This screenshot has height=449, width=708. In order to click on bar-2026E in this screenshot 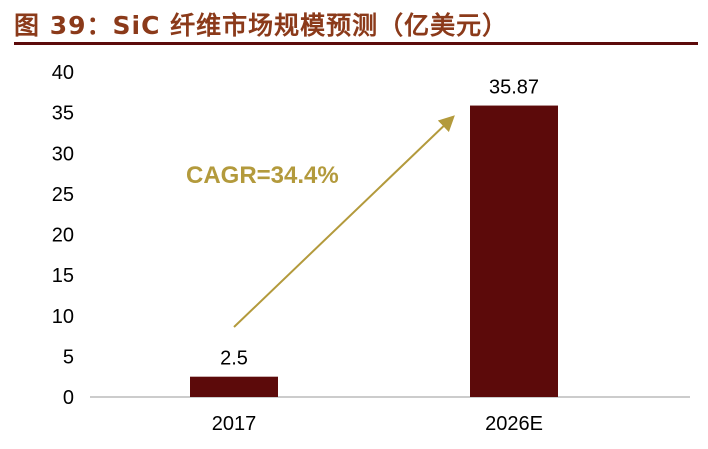, I will do `click(514, 251)`.